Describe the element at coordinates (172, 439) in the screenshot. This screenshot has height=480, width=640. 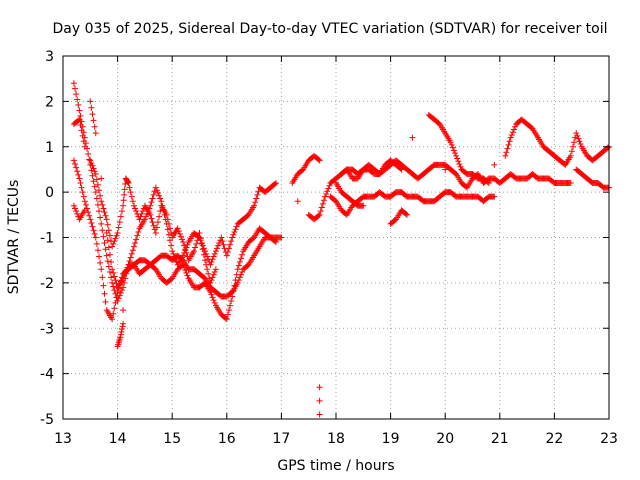
I see `x-tick-label: 15` at that location.